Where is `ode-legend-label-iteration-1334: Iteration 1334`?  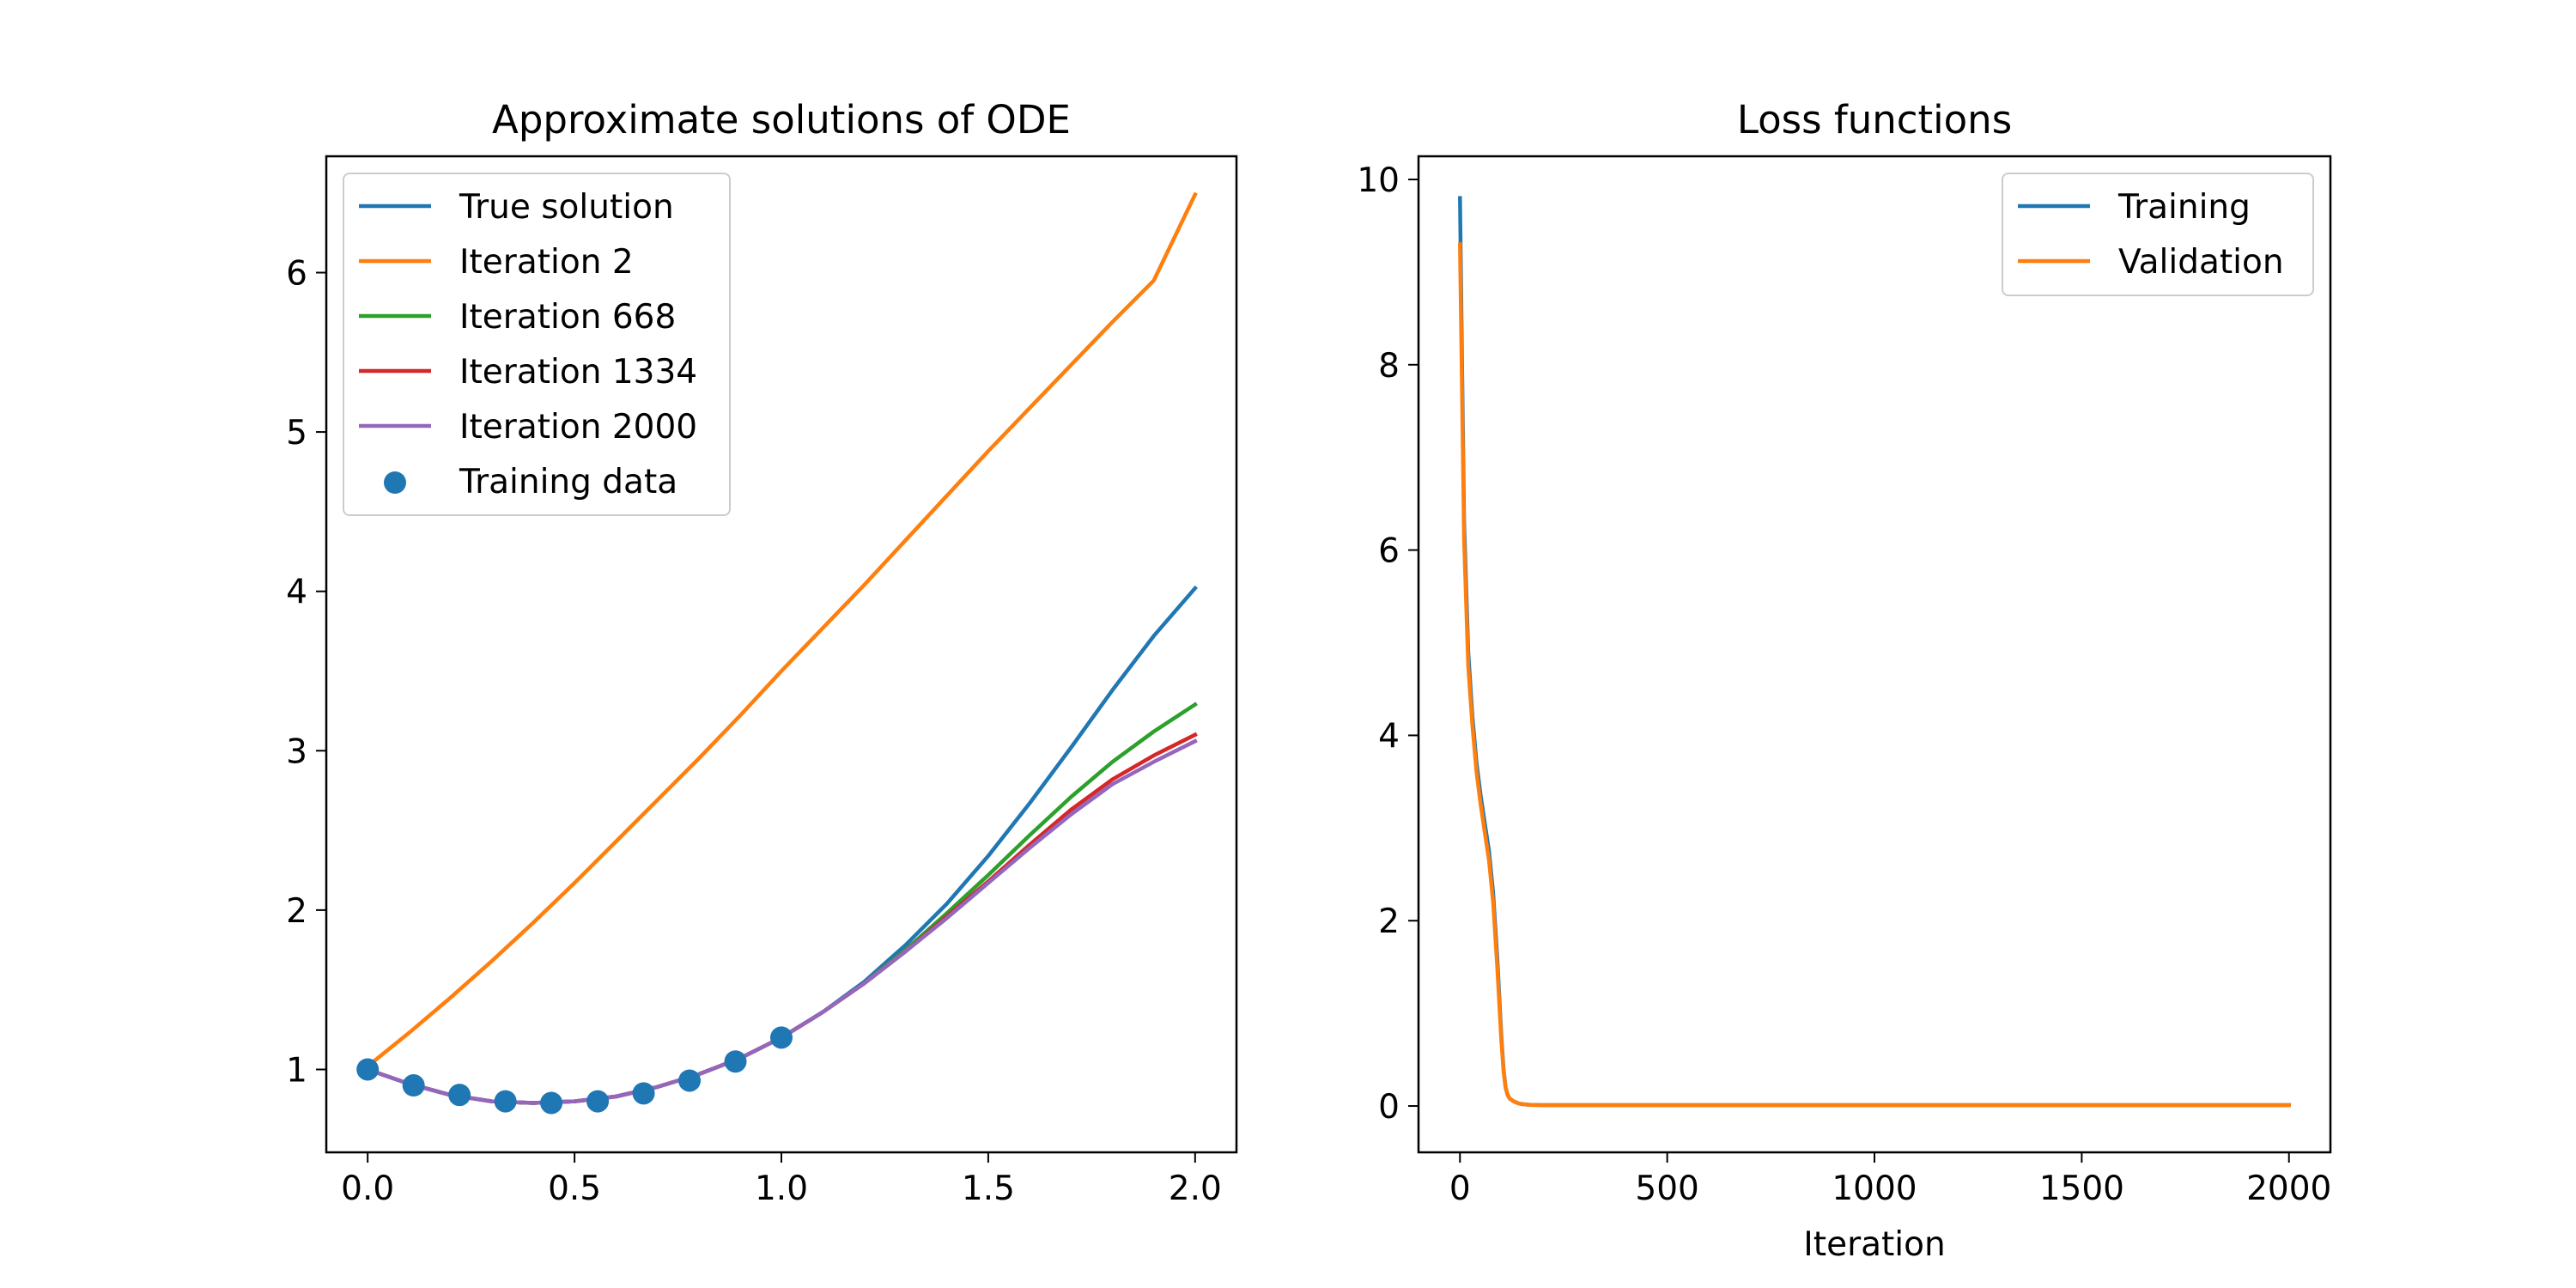 ode-legend-label-iteration-1334: Iteration 1334 is located at coordinates (578, 372).